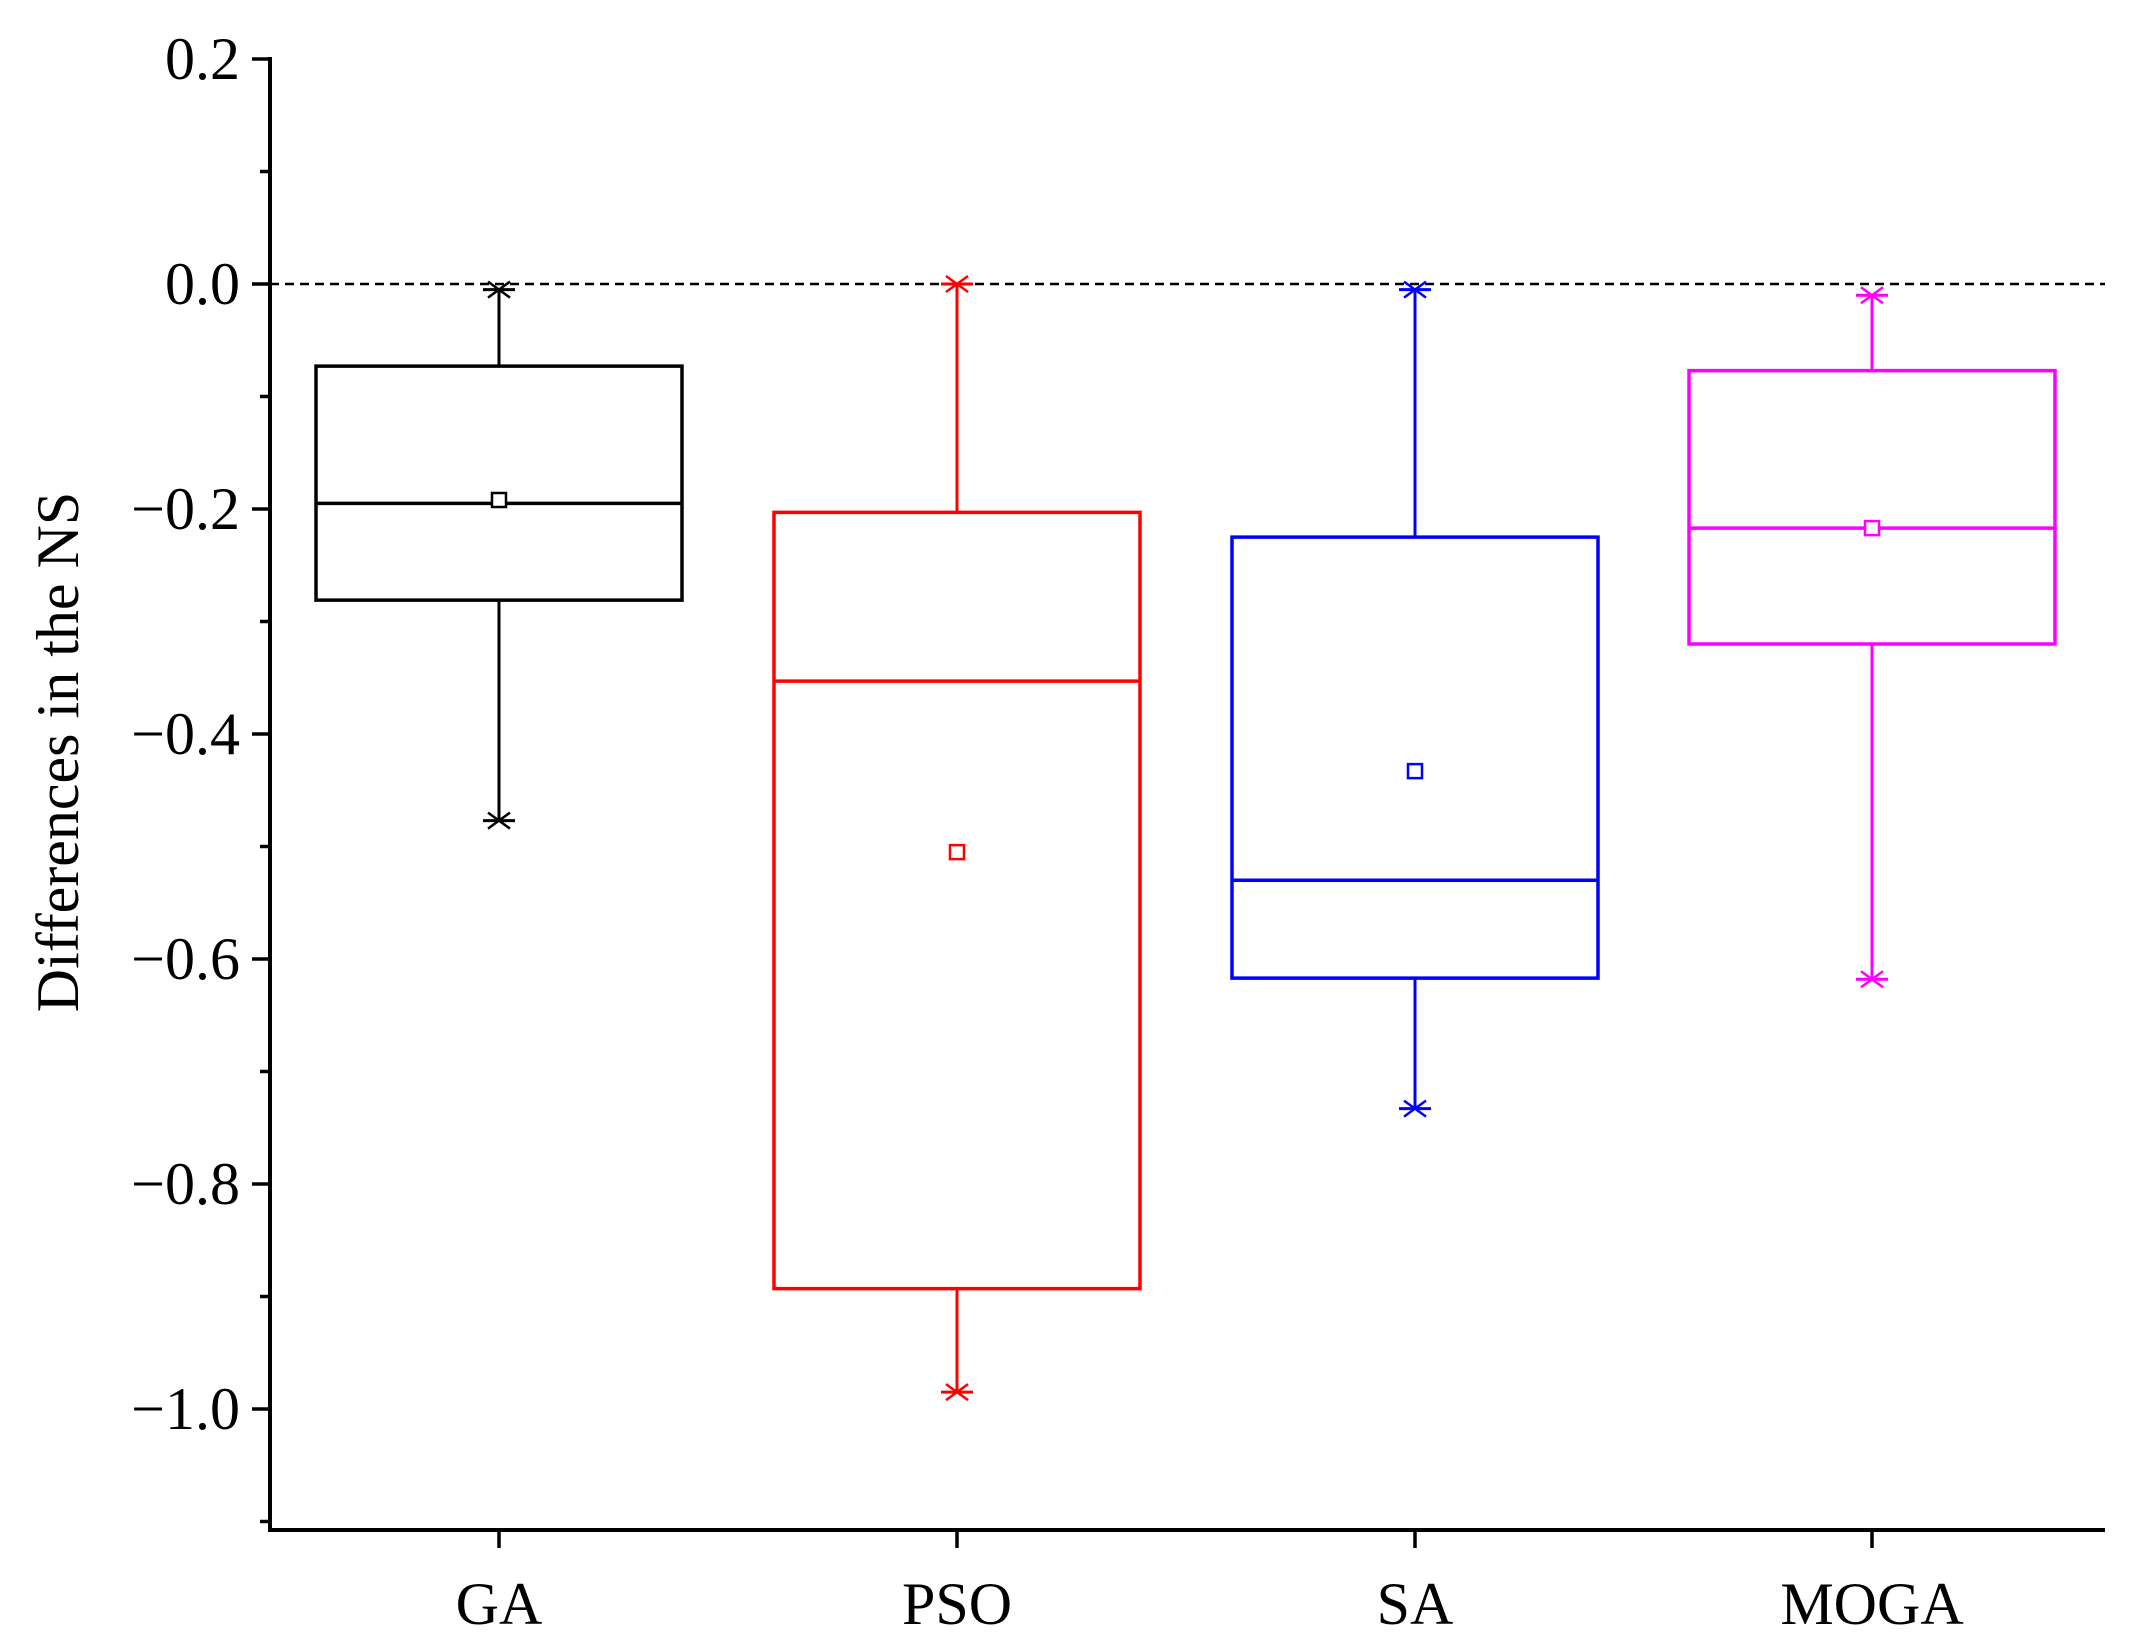  What do you see at coordinates (185, 1409) in the screenshot?
I see `y-tick-label: −1.0` at bounding box center [185, 1409].